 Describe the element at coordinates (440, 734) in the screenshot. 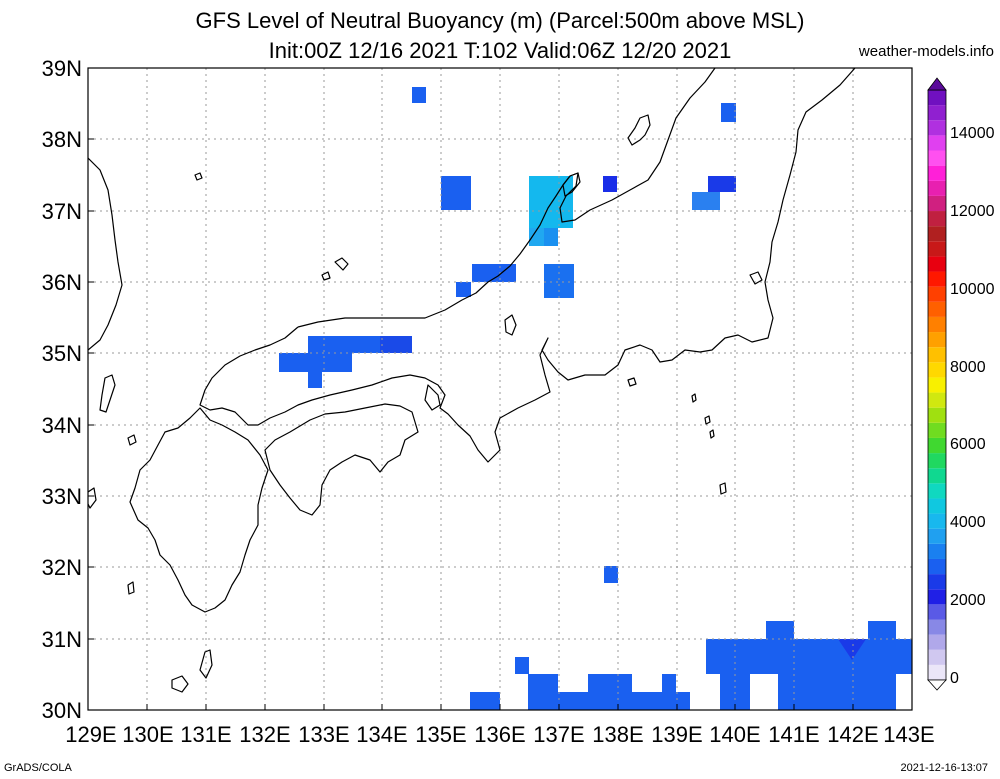

I see `lon-label: 135E` at that location.